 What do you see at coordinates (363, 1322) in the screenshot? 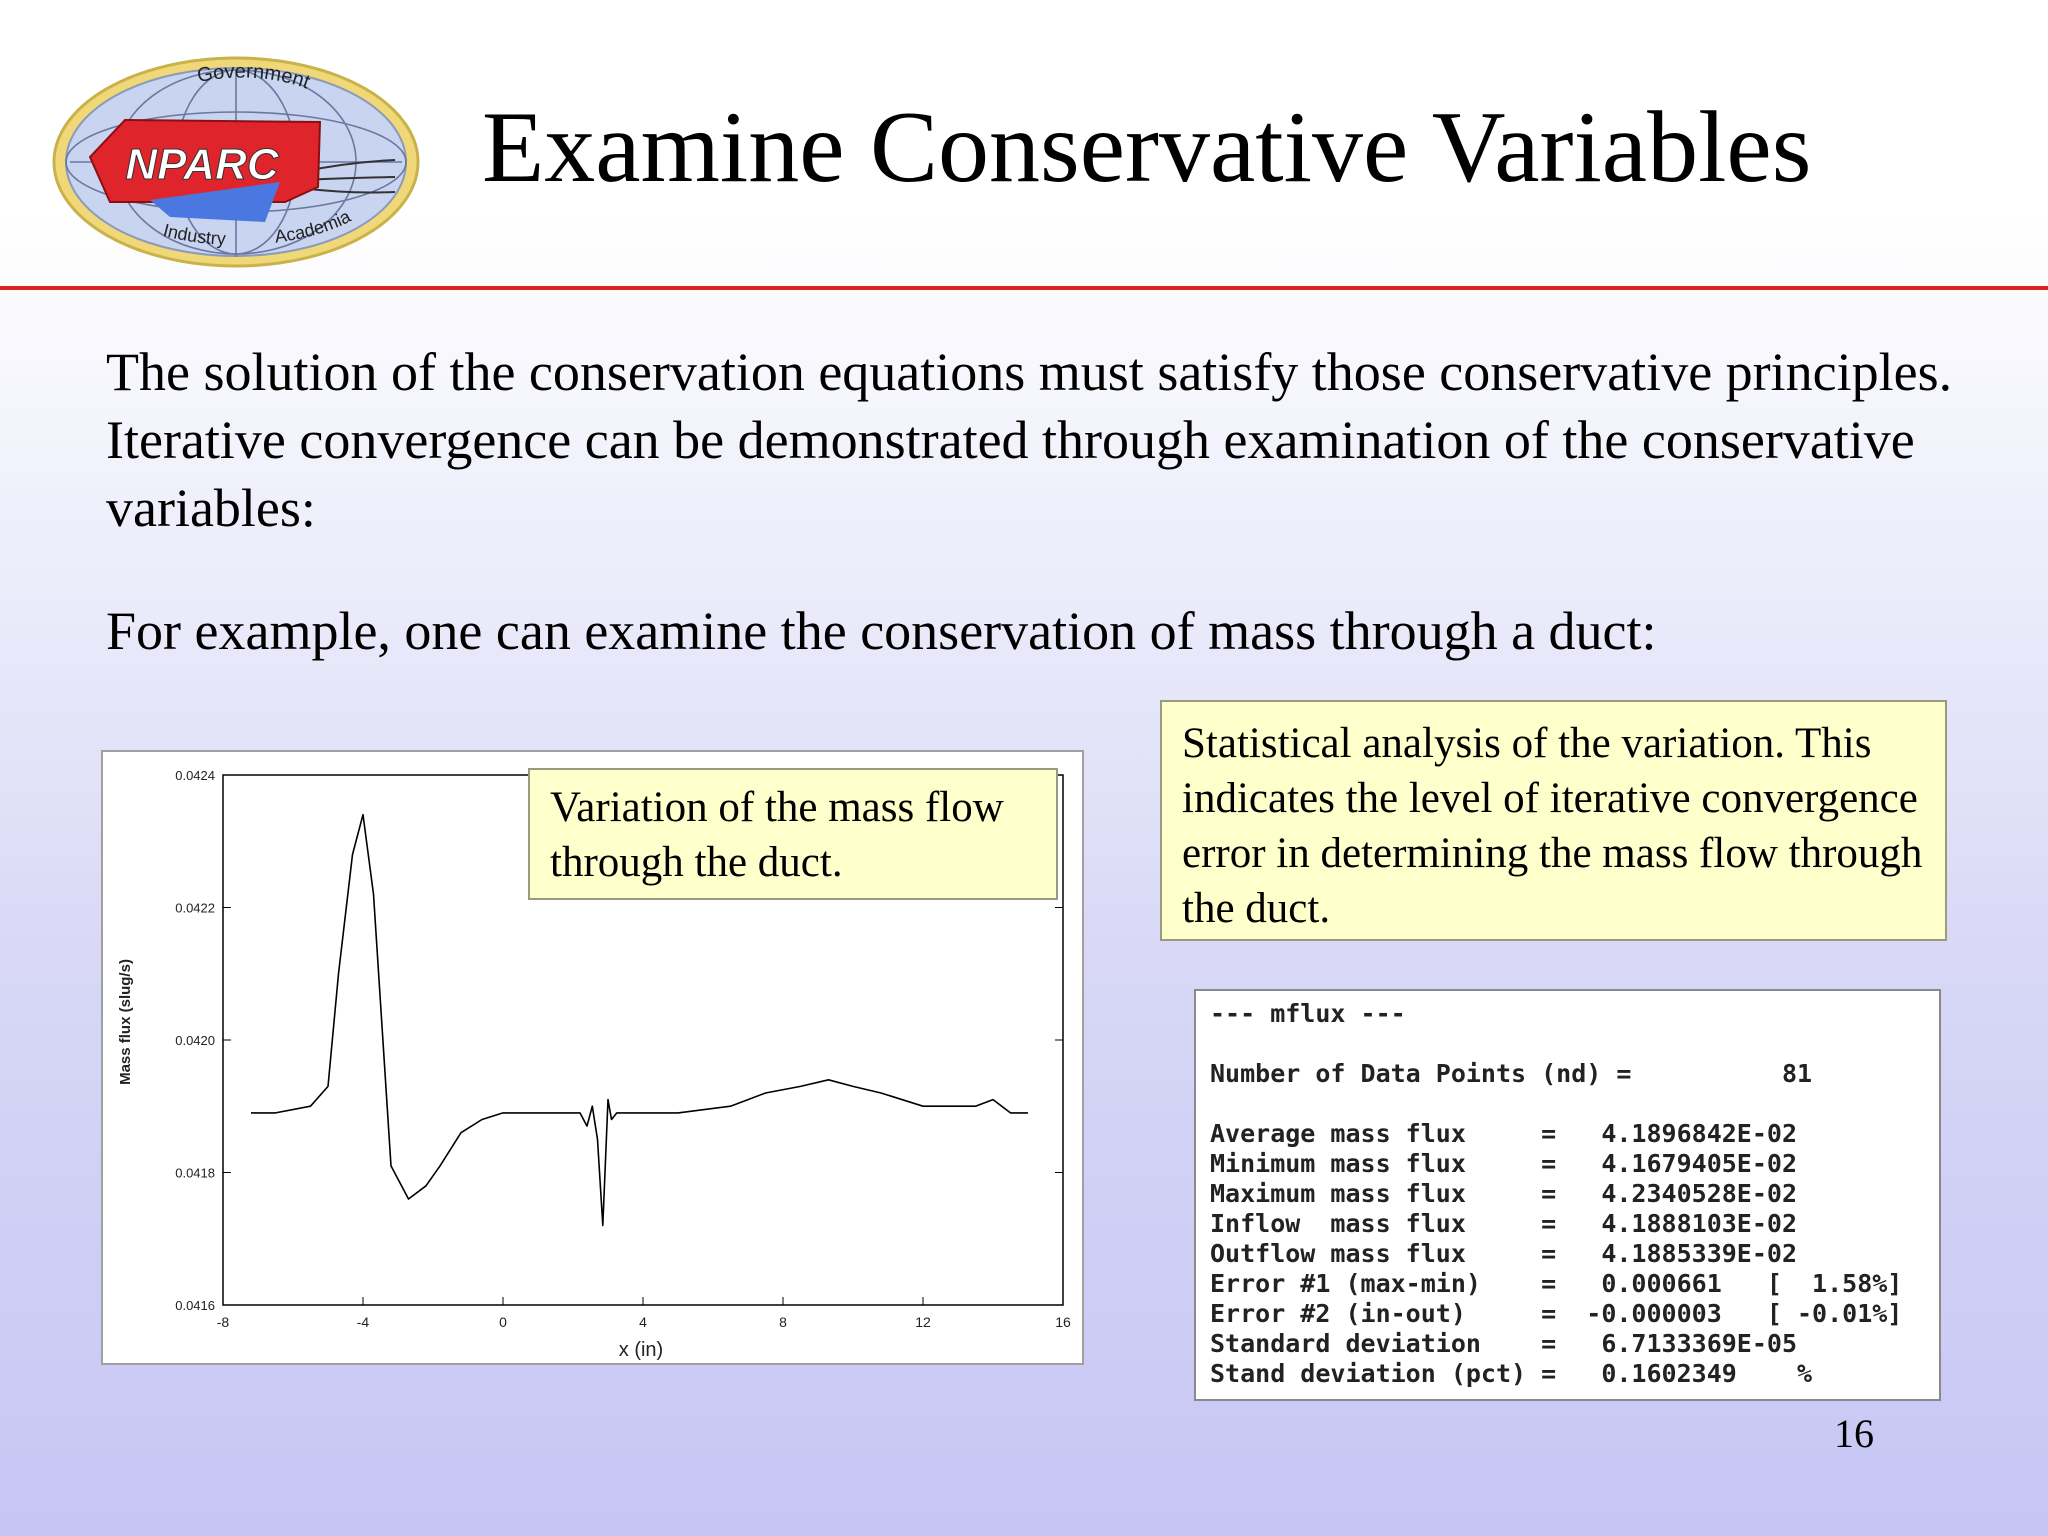
I see `x-tick-label: -4` at bounding box center [363, 1322].